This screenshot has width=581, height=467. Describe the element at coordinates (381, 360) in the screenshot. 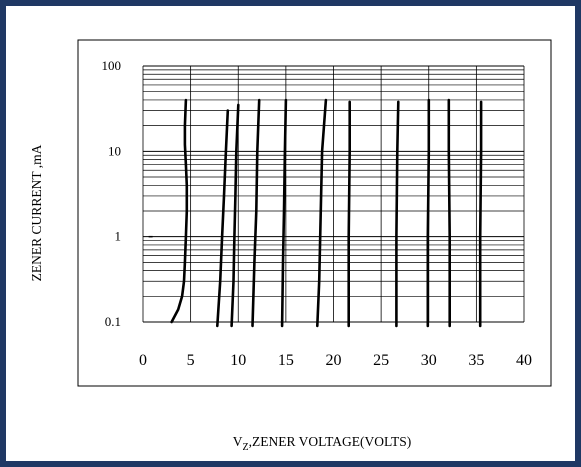

I see `x-tick-label: 25` at that location.